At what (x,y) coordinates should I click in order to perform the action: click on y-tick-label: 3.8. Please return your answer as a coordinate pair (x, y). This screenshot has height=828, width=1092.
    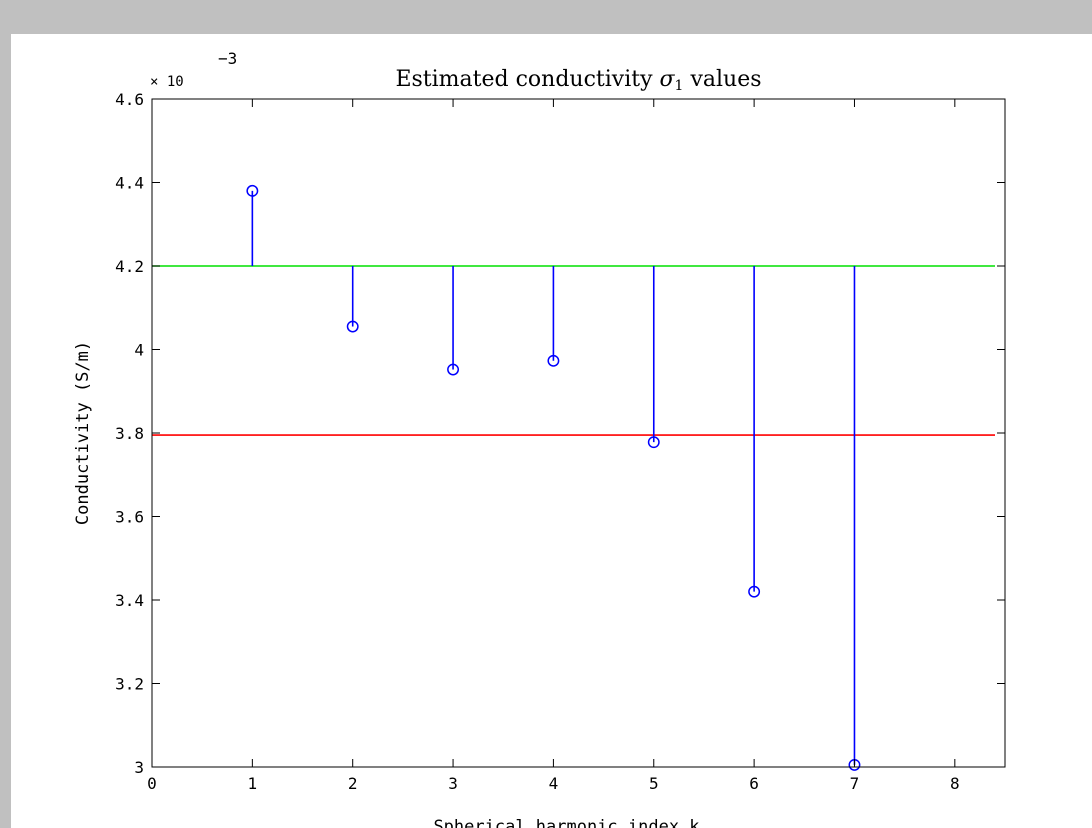
    Looking at the image, I should click on (129, 433).